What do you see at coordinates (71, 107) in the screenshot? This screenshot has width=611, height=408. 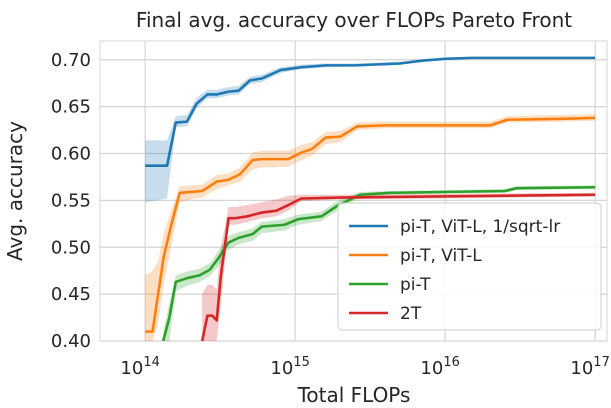 I see `y-tick-label: 0.65` at bounding box center [71, 107].